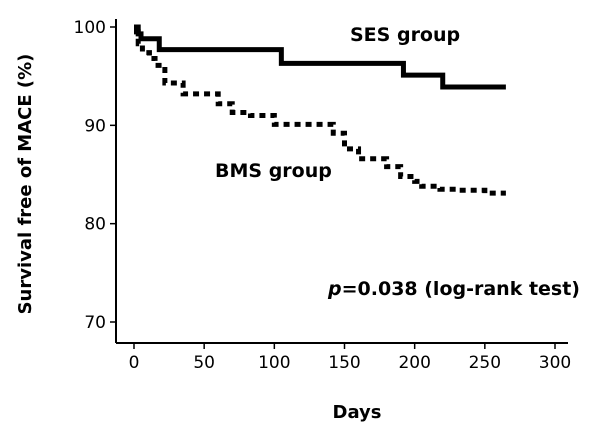  Describe the element at coordinates (204, 363) in the screenshot. I see `x-tick-label: 50` at that location.